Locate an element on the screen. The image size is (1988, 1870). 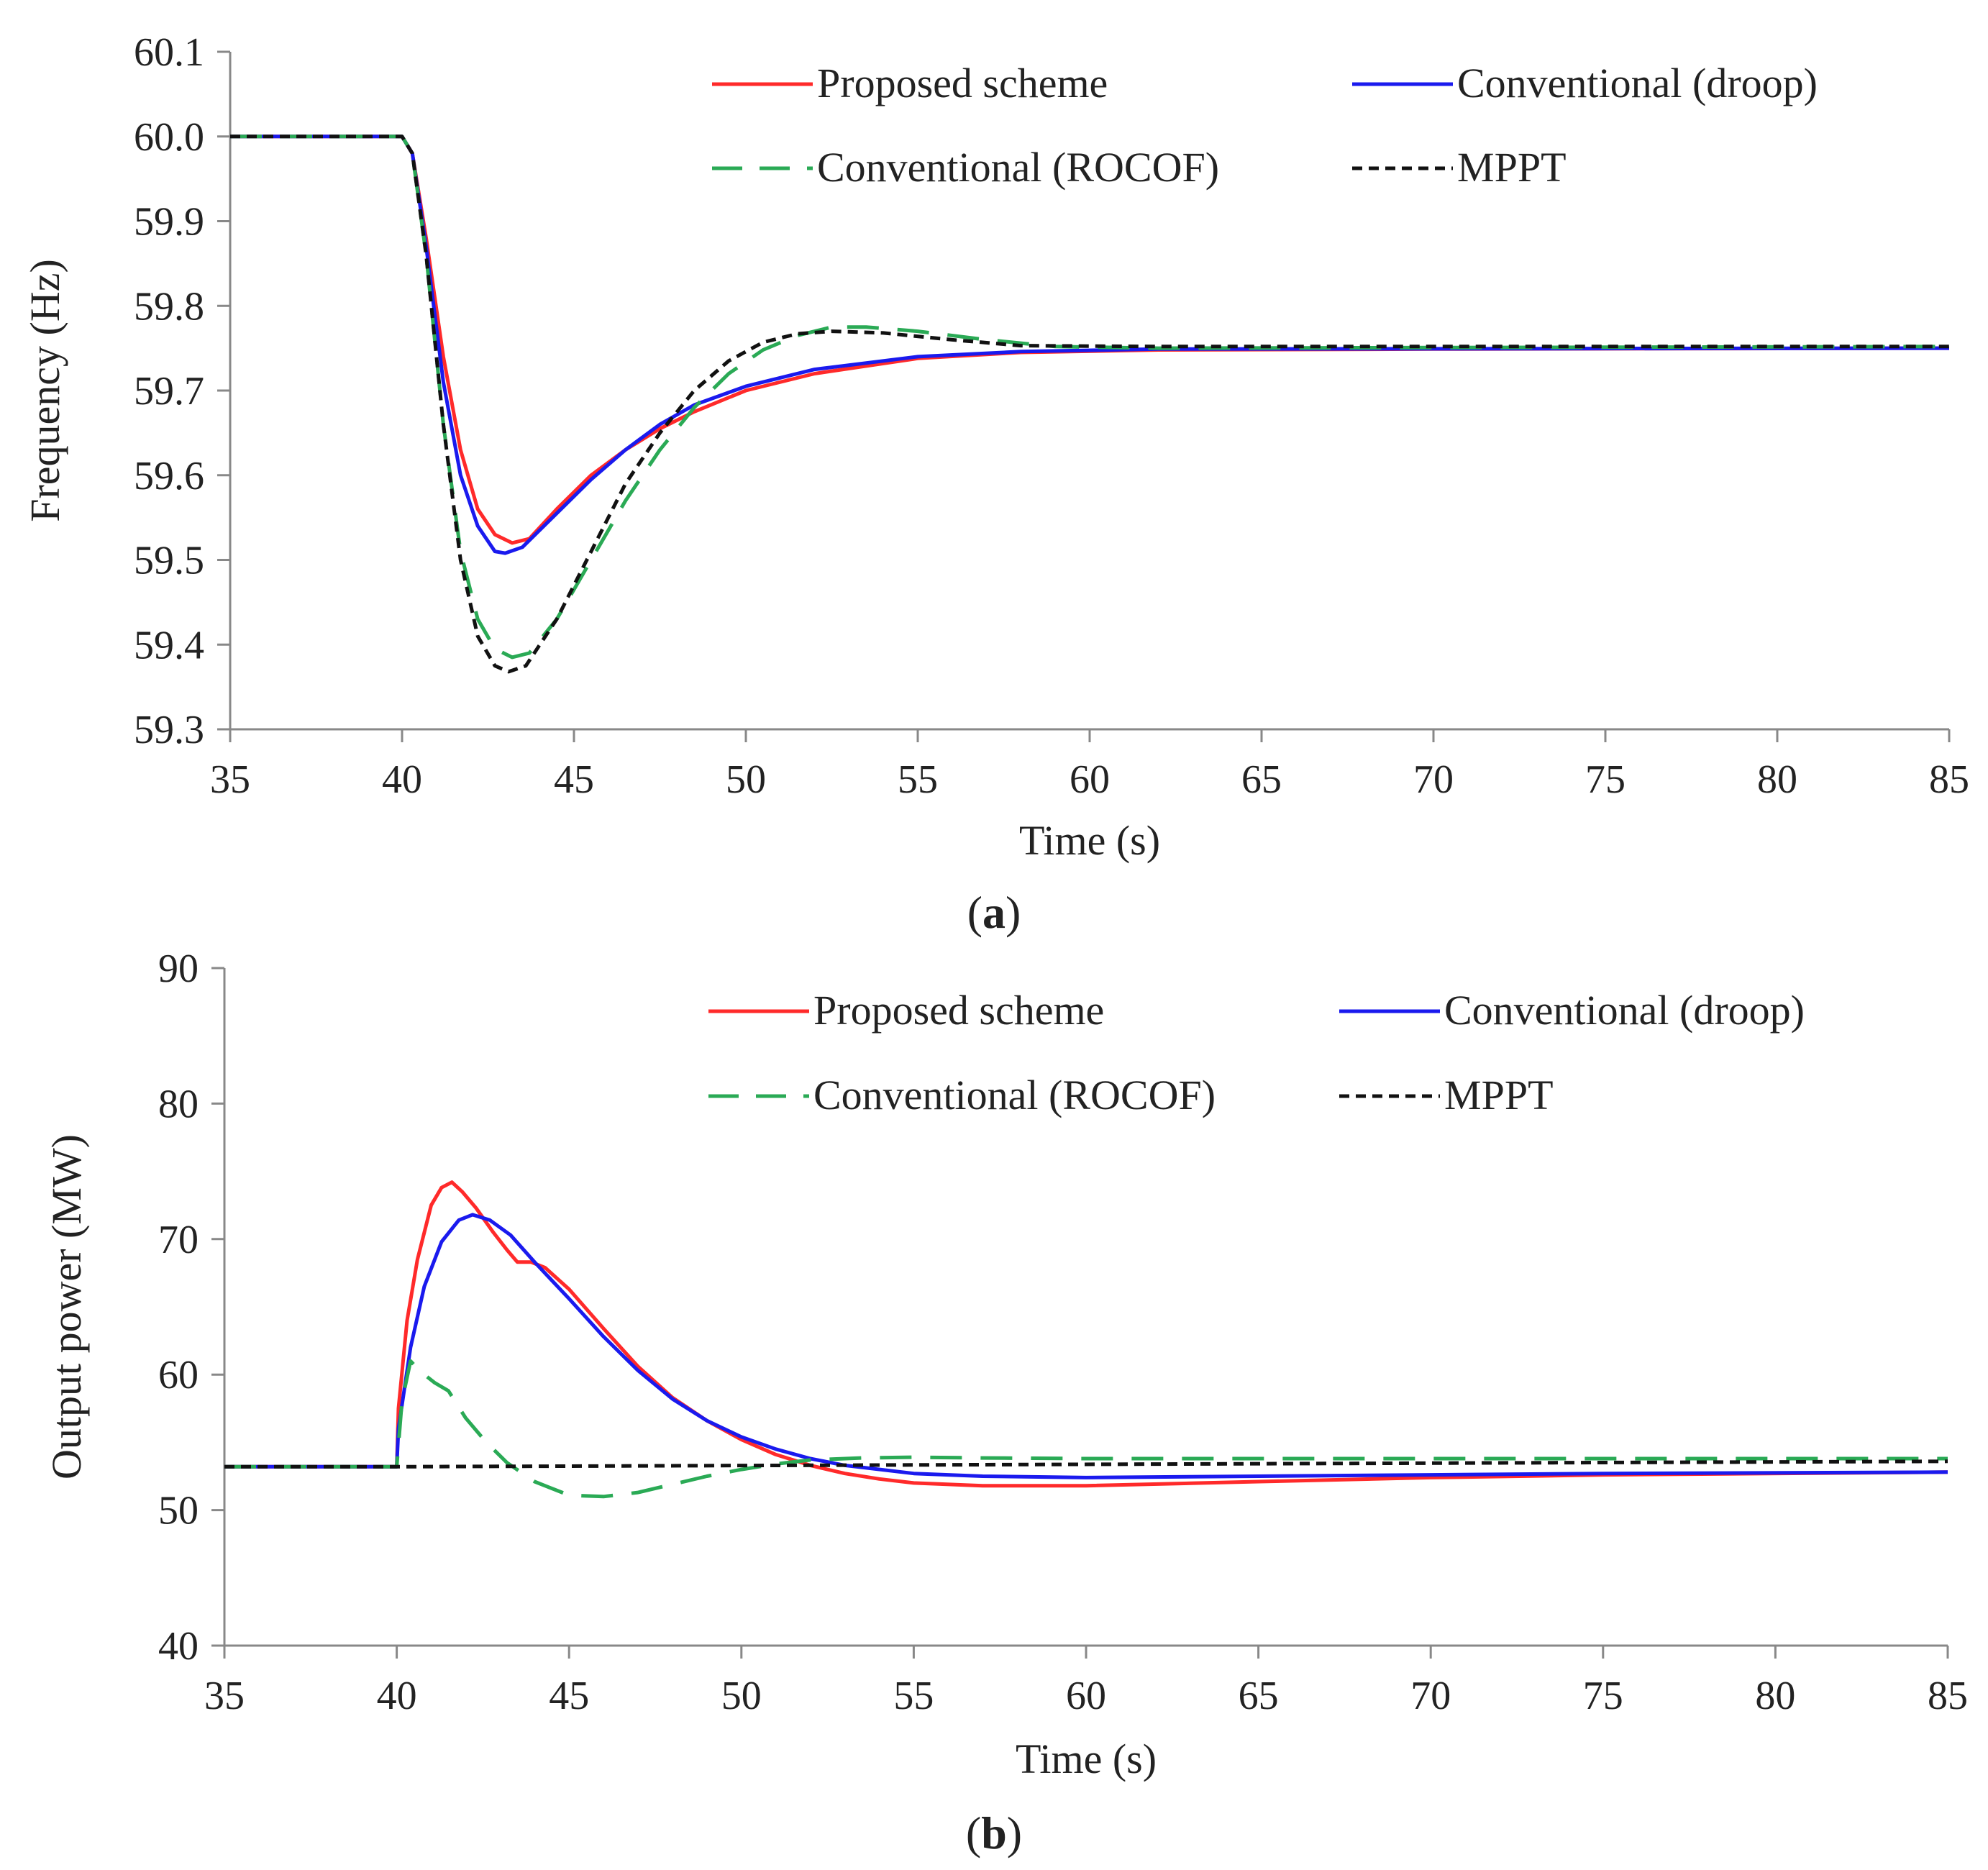
caption-a: (a) is located at coordinates (994, 912).